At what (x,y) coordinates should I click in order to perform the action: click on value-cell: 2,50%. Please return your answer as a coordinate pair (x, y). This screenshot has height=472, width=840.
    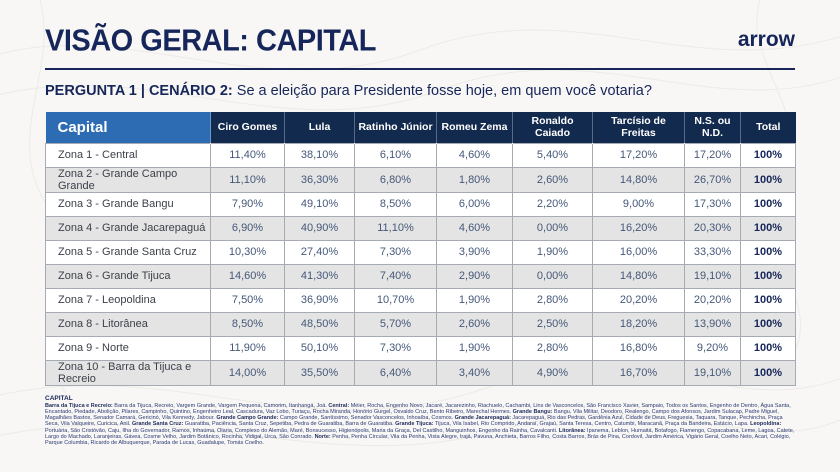
    Looking at the image, I should click on (552, 324).